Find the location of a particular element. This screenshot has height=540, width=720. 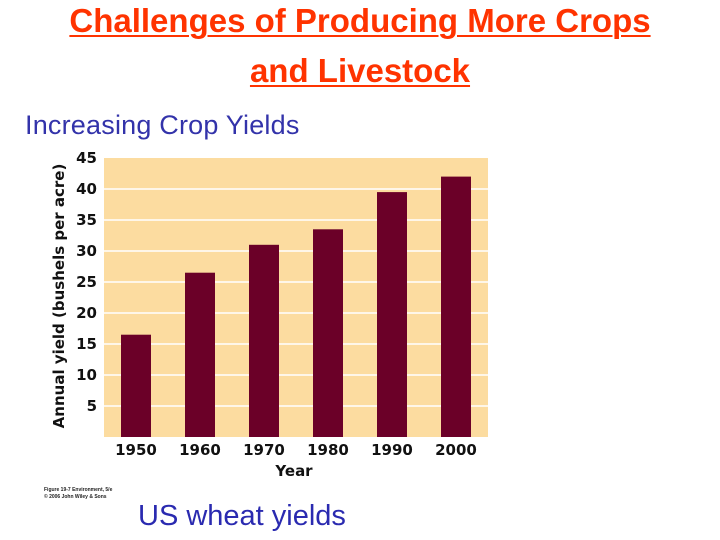

slide-subtitle: Increasing Crop Yields is located at coordinates (162, 125).